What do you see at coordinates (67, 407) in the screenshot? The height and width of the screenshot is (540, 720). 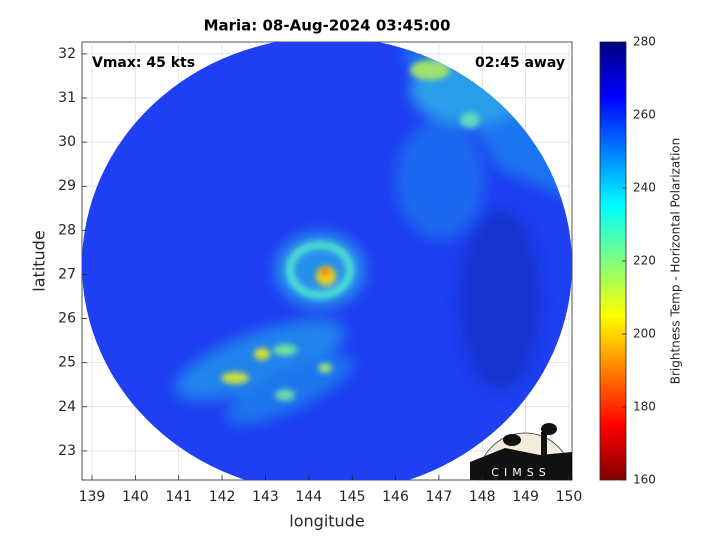 I see `y-tick-label: 24` at bounding box center [67, 407].